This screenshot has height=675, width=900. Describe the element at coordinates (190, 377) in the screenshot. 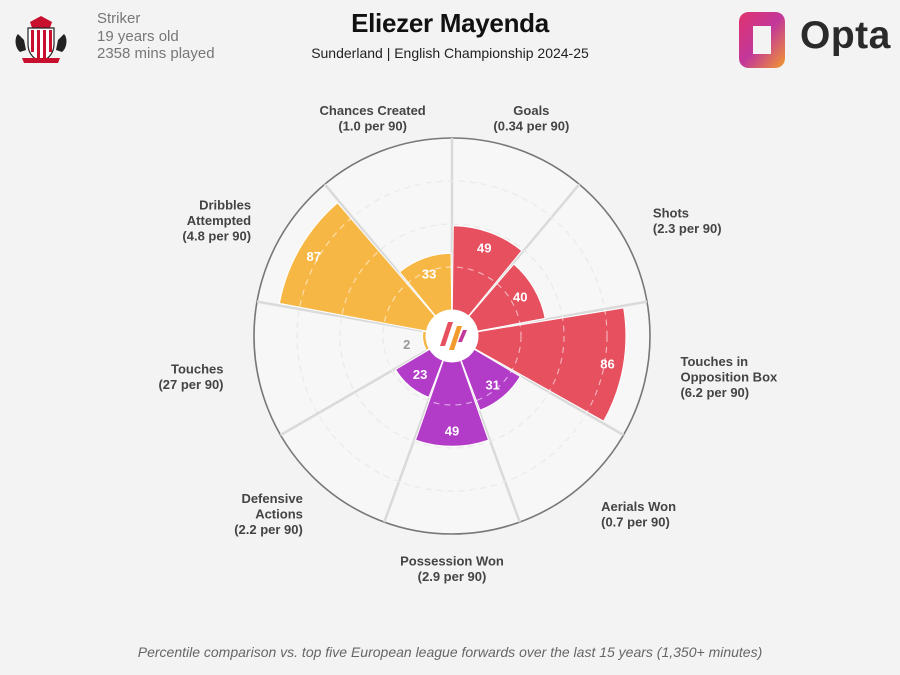

I see `radar-category-label: Touches (27 per 90)` at that location.